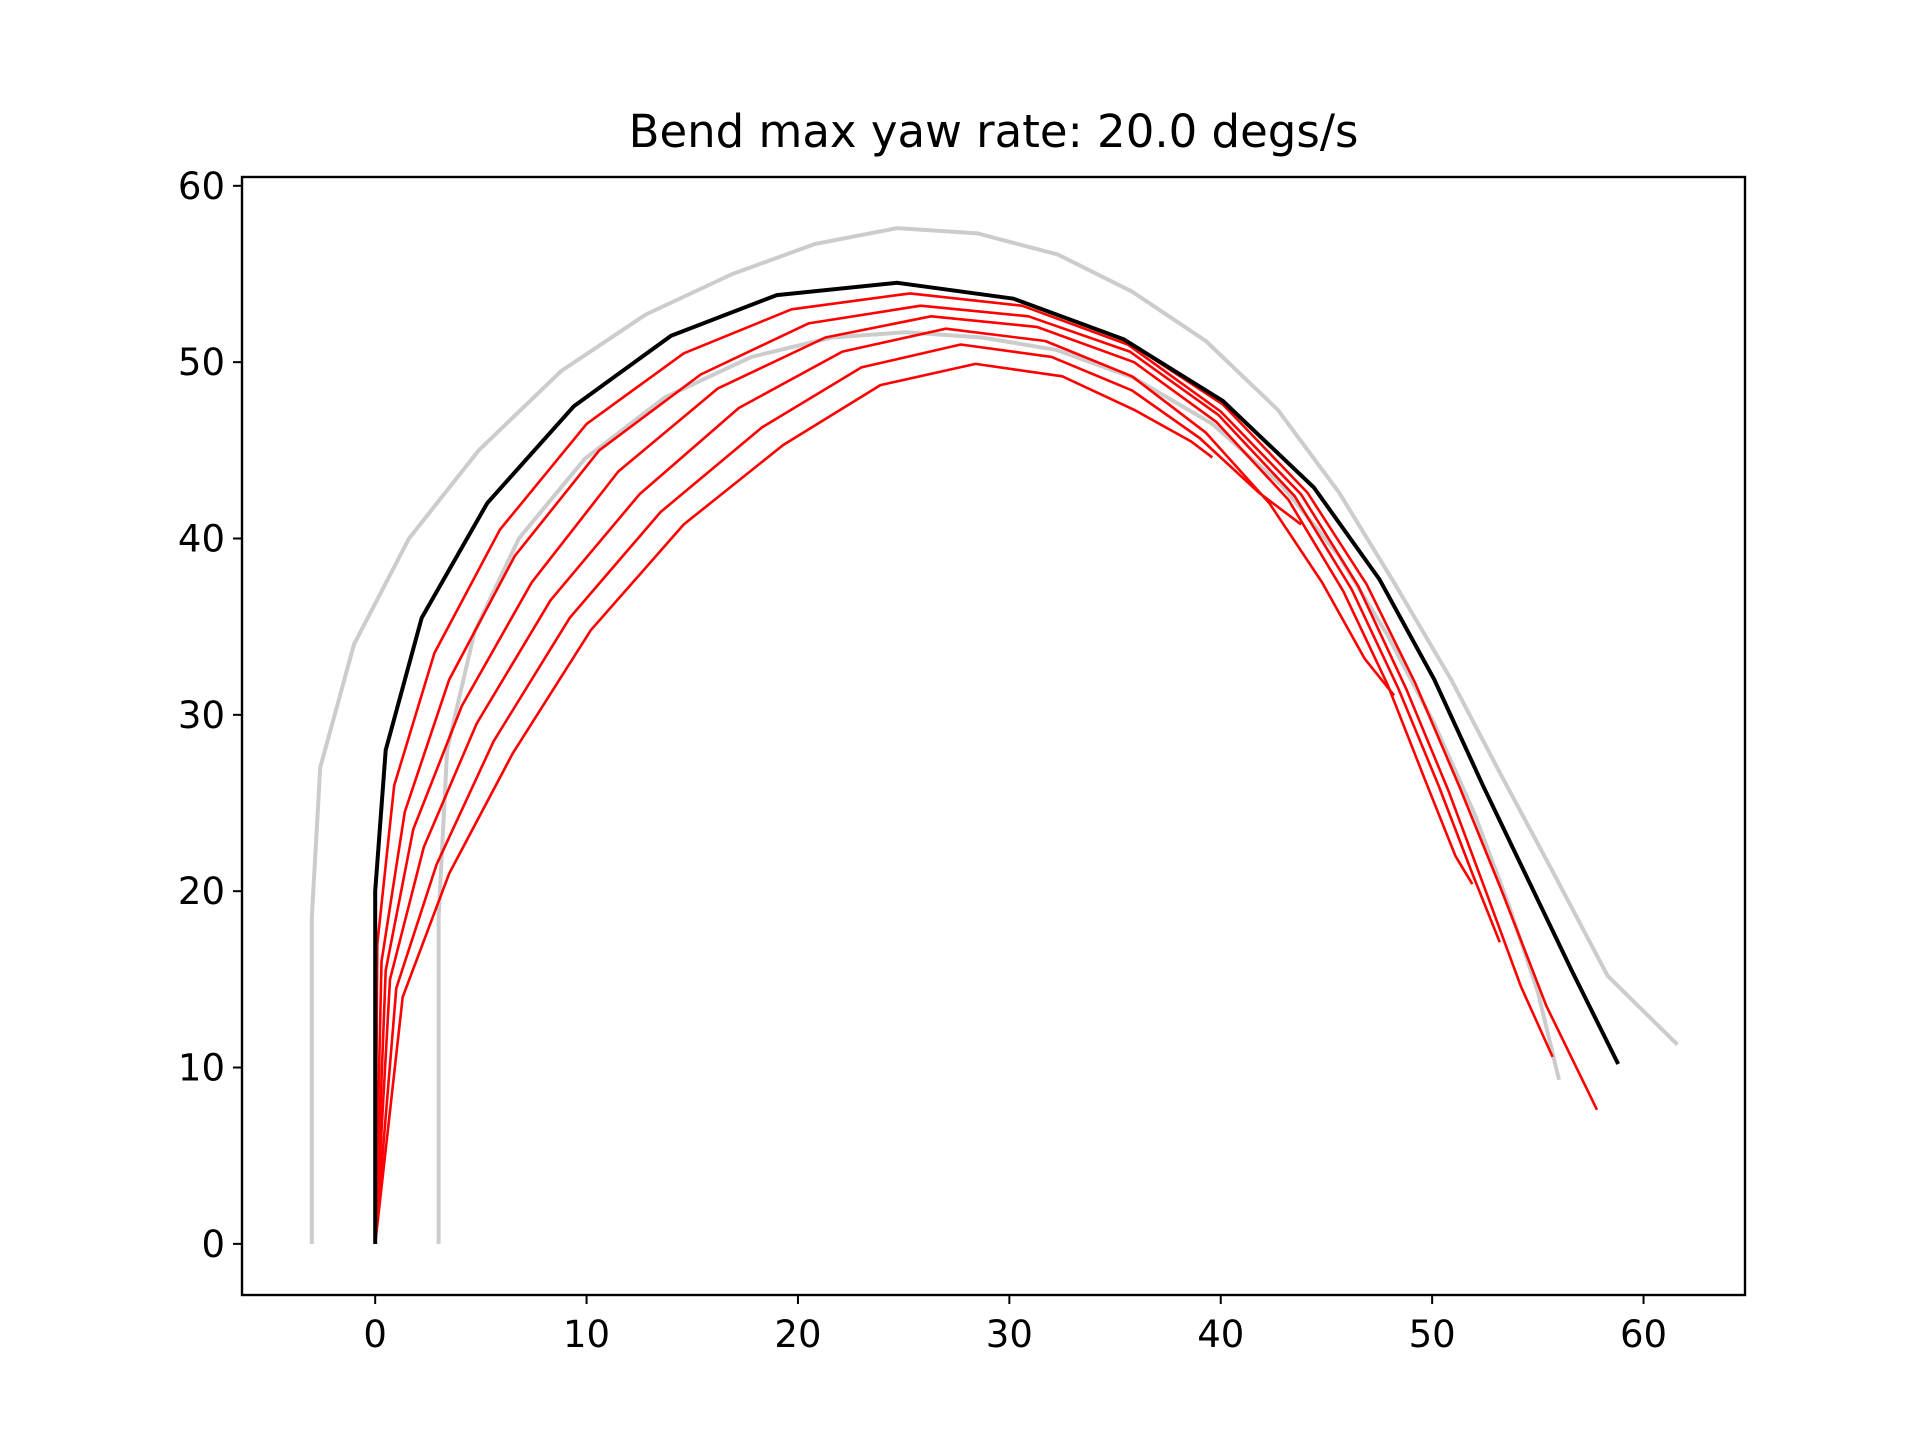 The height and width of the screenshot is (1440, 1920). Describe the element at coordinates (1643, 1334) in the screenshot. I see `x-tick-label: 60` at that location.